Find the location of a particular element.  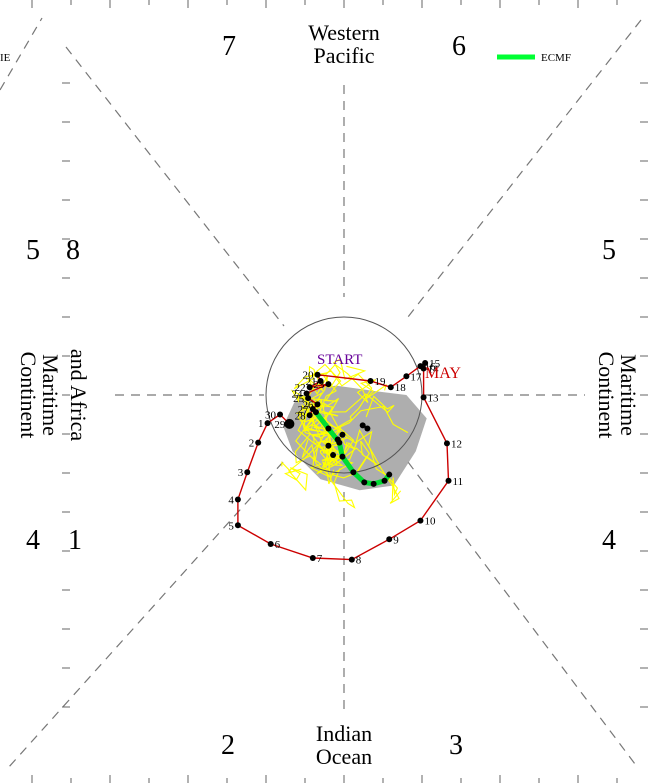

day-label: 2 is located at coordinates (252, 444).